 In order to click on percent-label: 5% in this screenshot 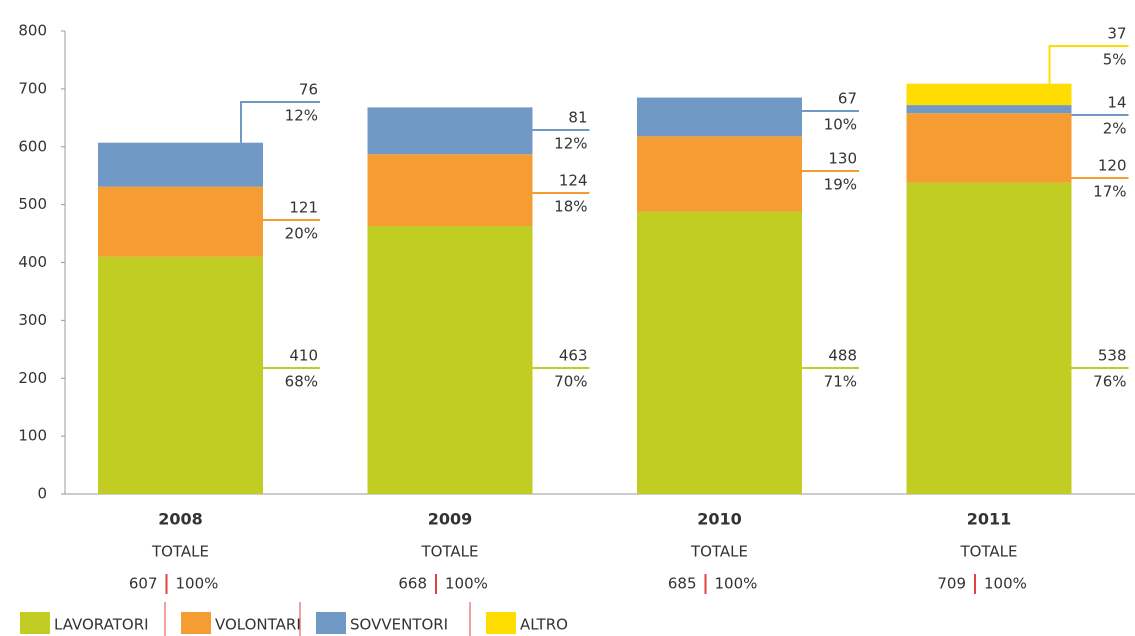, I will do `click(1115, 60)`.